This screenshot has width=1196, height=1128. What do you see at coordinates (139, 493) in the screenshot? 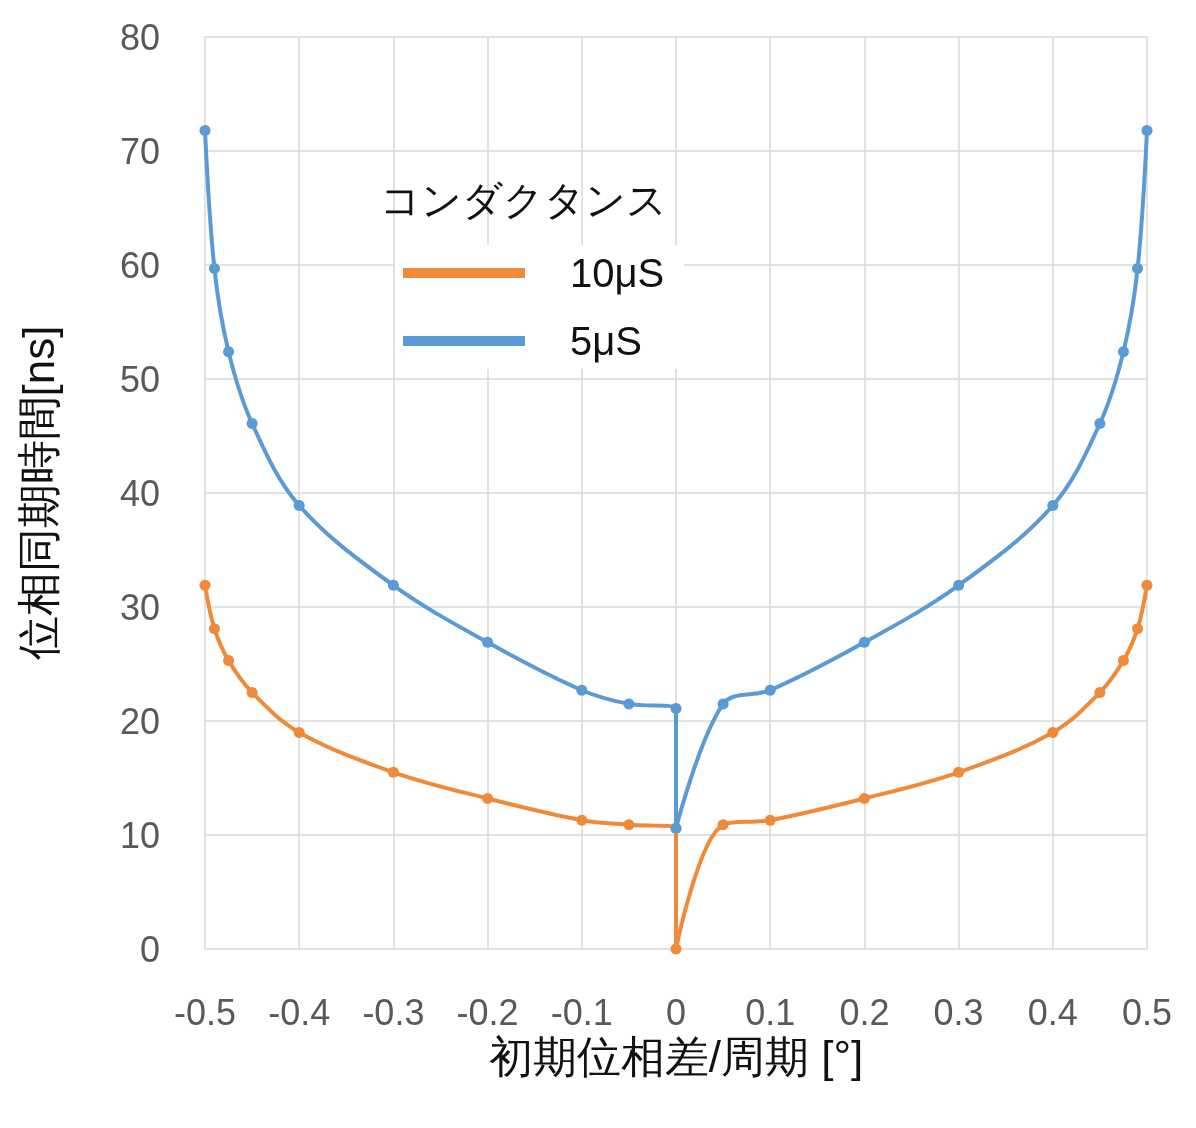
I see `y-tick-label: 40` at bounding box center [139, 493].